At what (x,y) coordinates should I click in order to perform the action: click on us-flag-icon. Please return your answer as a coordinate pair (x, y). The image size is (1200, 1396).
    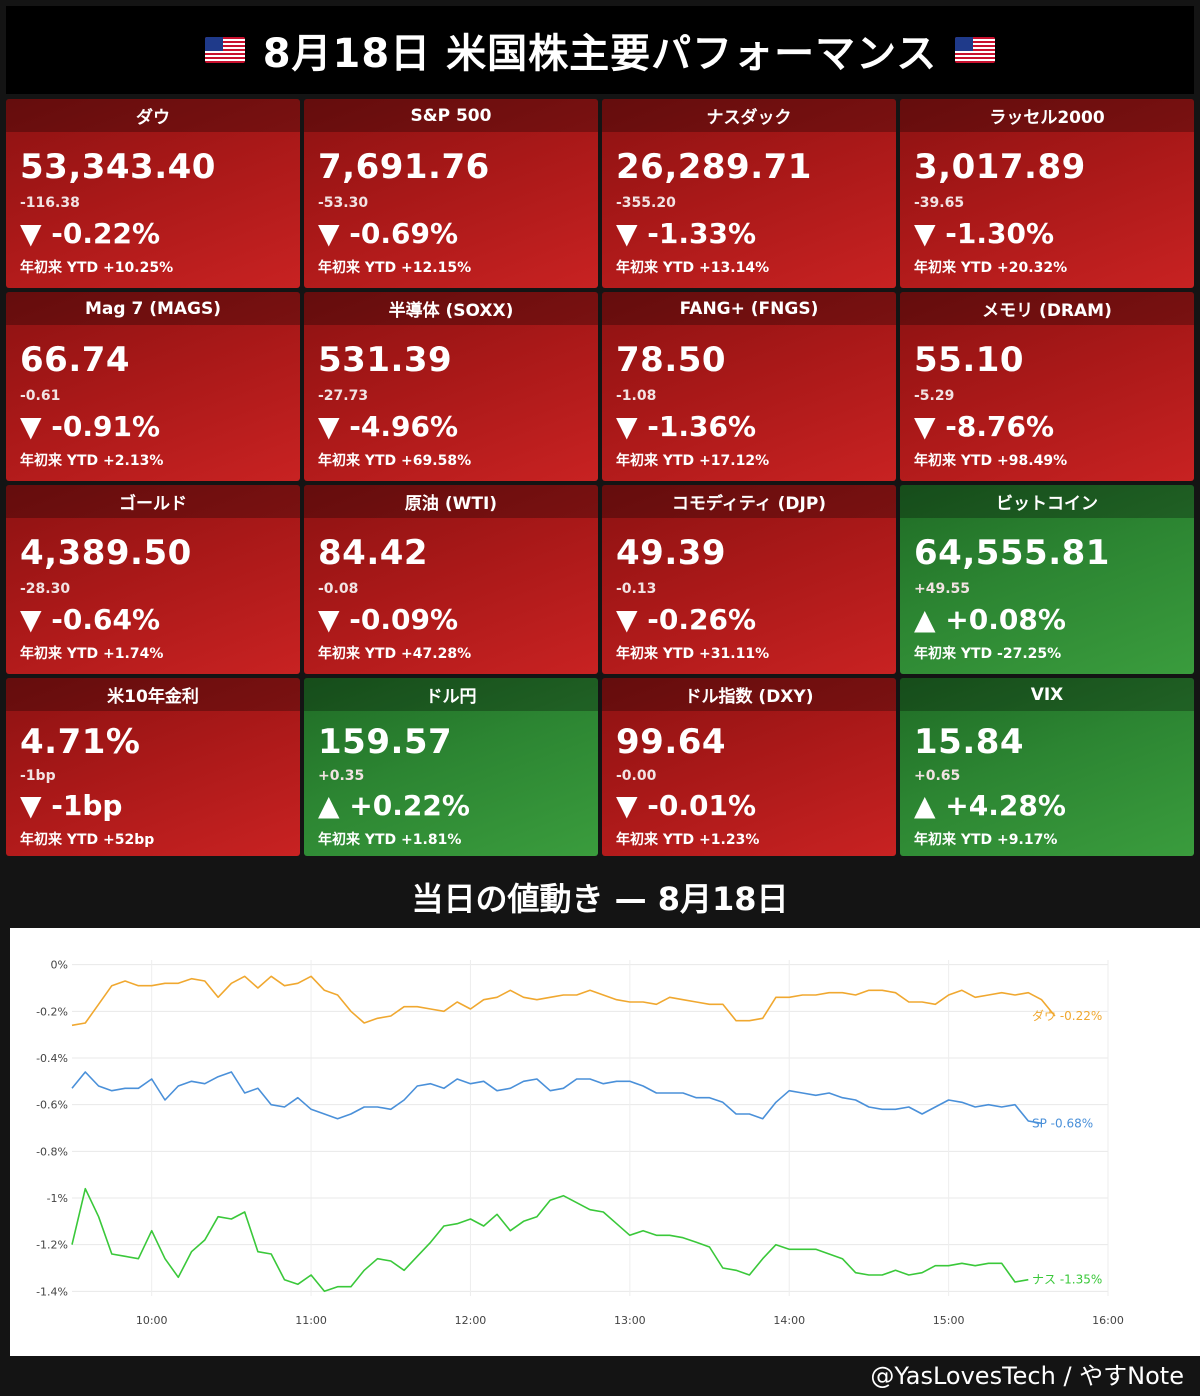
    Looking at the image, I should click on (975, 50).